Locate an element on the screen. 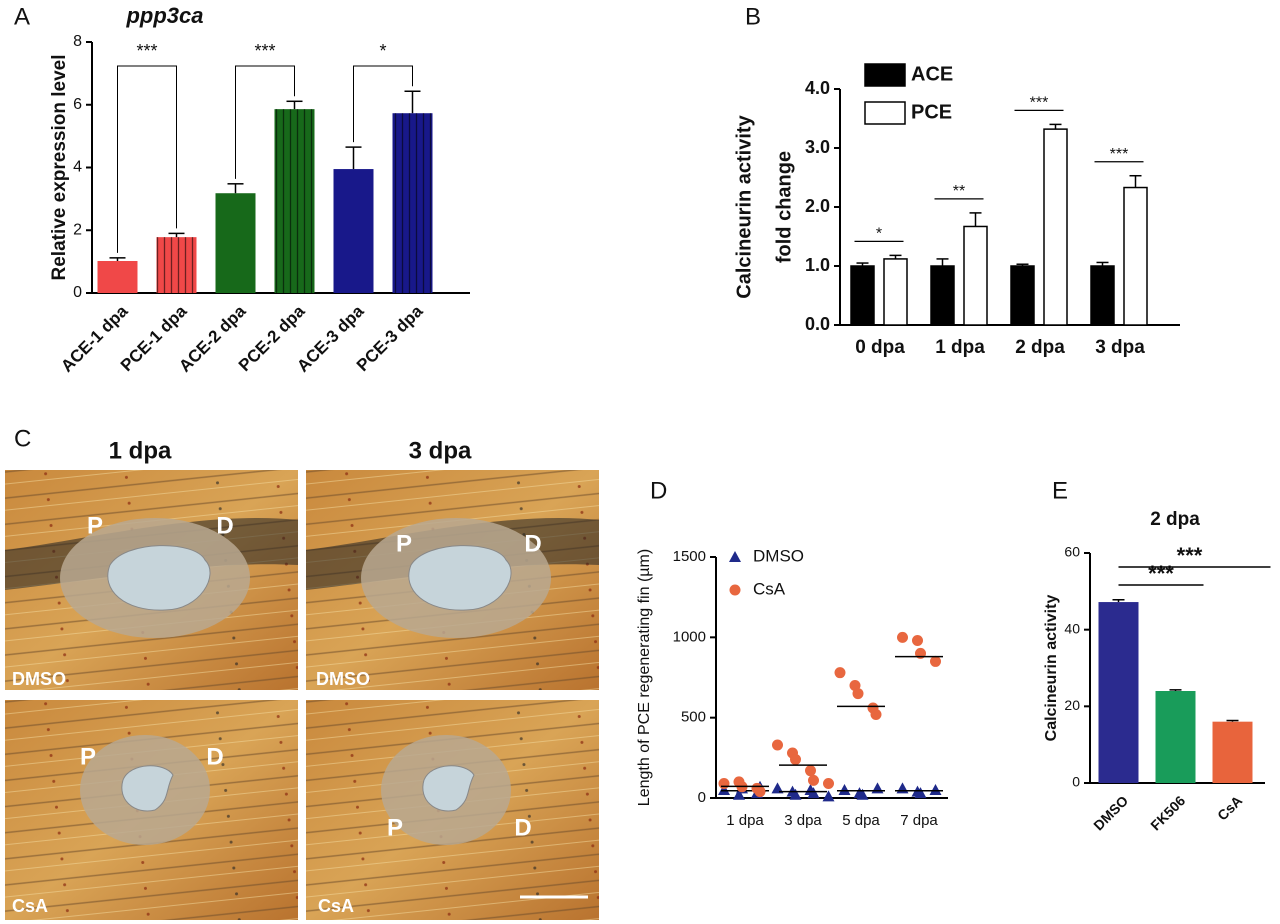  y-axis-label: Calcineurin activity is located at coordinates (1051, 668).